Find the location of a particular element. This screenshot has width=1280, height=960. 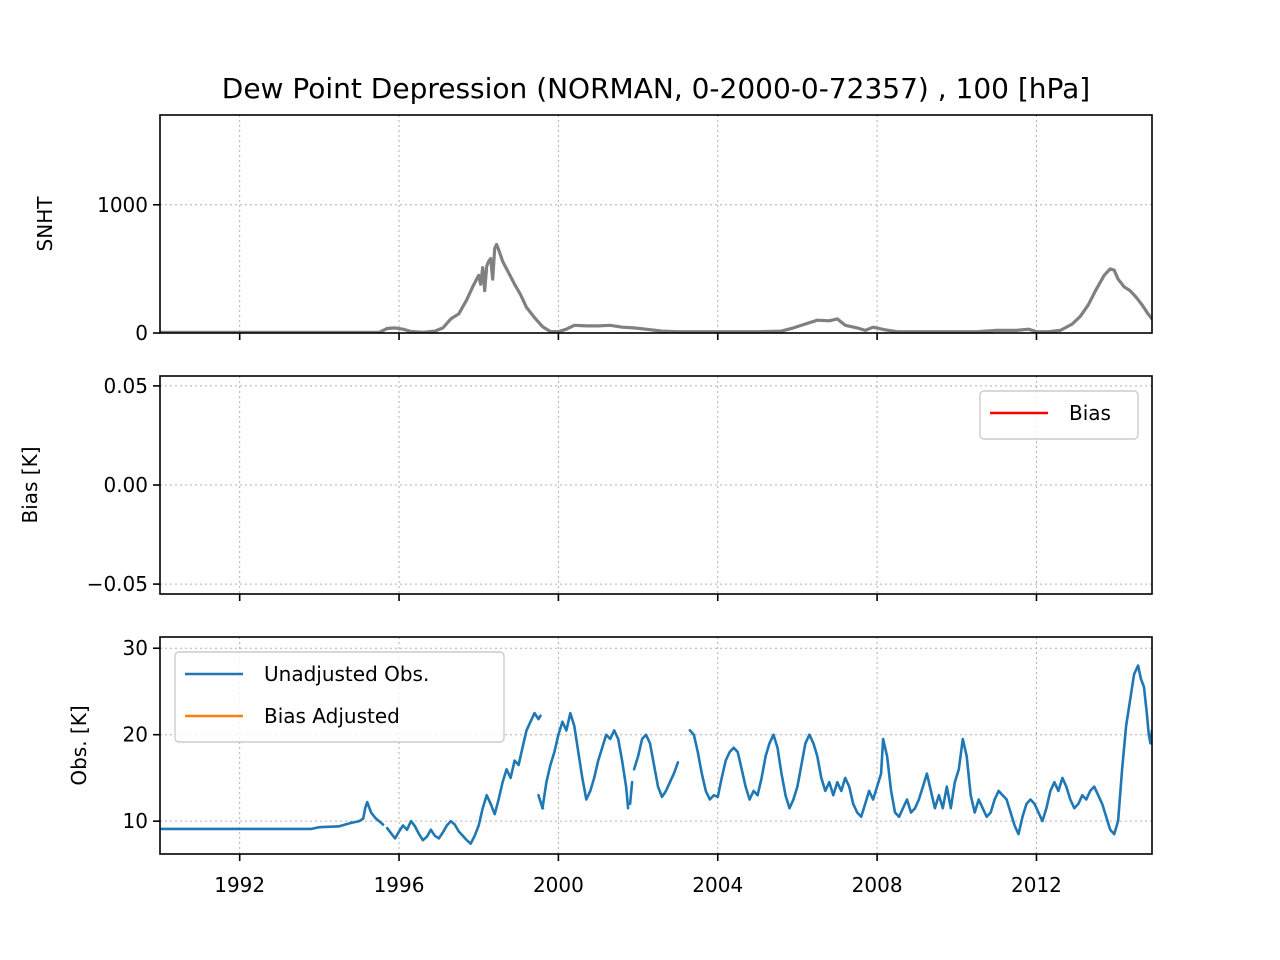

y-tick-label: 0.05 is located at coordinates (125, 386).